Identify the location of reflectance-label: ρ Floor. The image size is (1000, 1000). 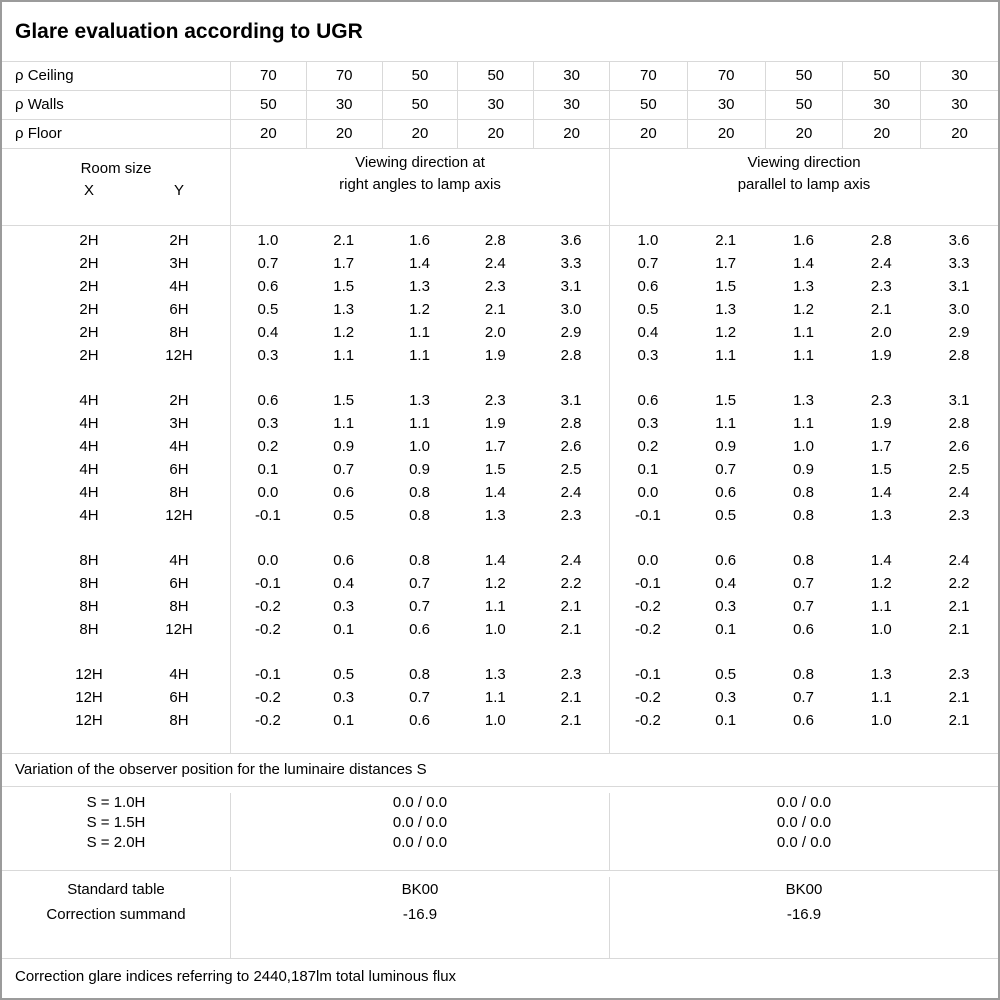
(38, 133).